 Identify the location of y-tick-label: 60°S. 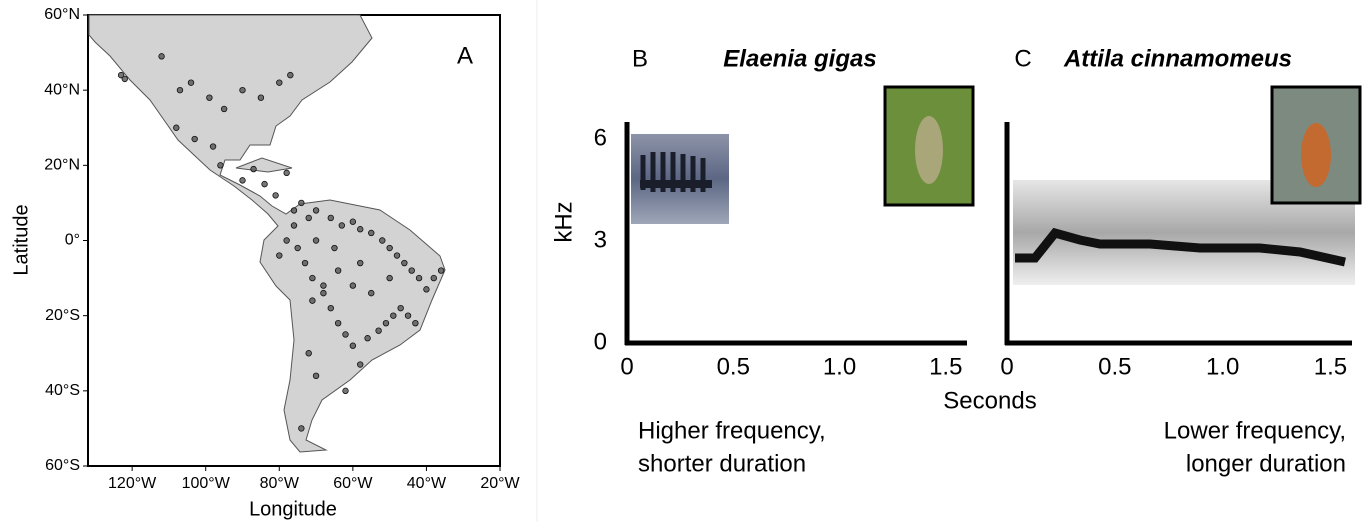
(62, 465).